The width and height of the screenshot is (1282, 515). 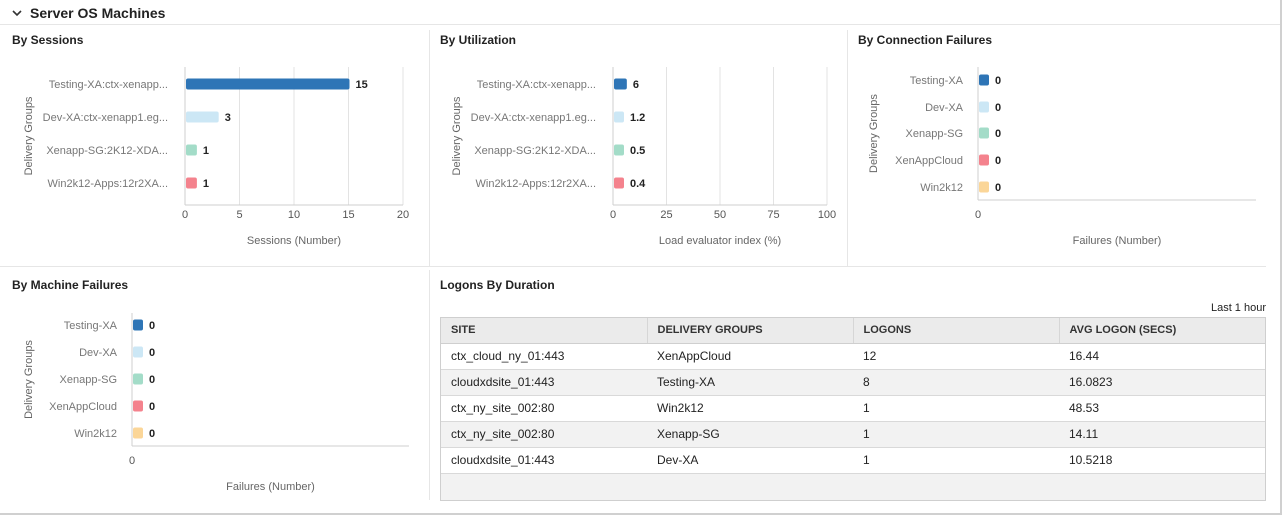 What do you see at coordinates (750, 331) in the screenshot?
I see `column-header-delivery-groups: DELIVERY GROUPS` at bounding box center [750, 331].